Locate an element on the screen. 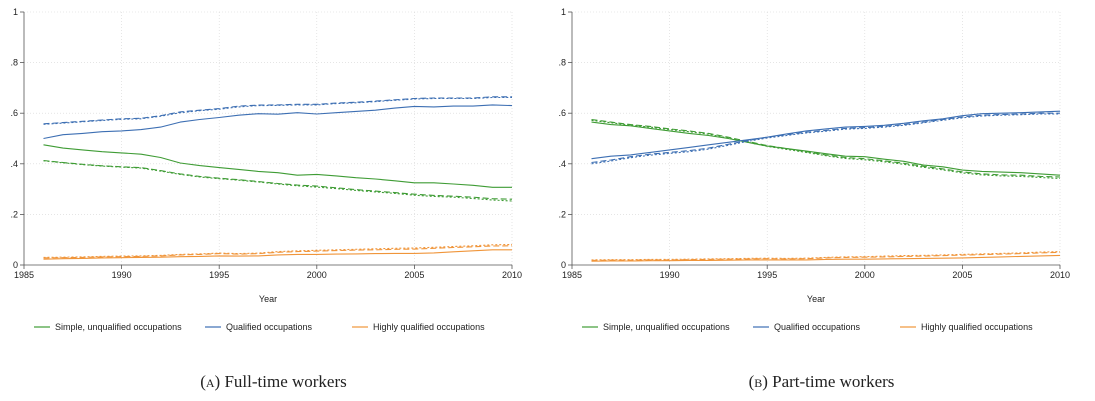  caption-label: (a) is located at coordinates (210, 381).